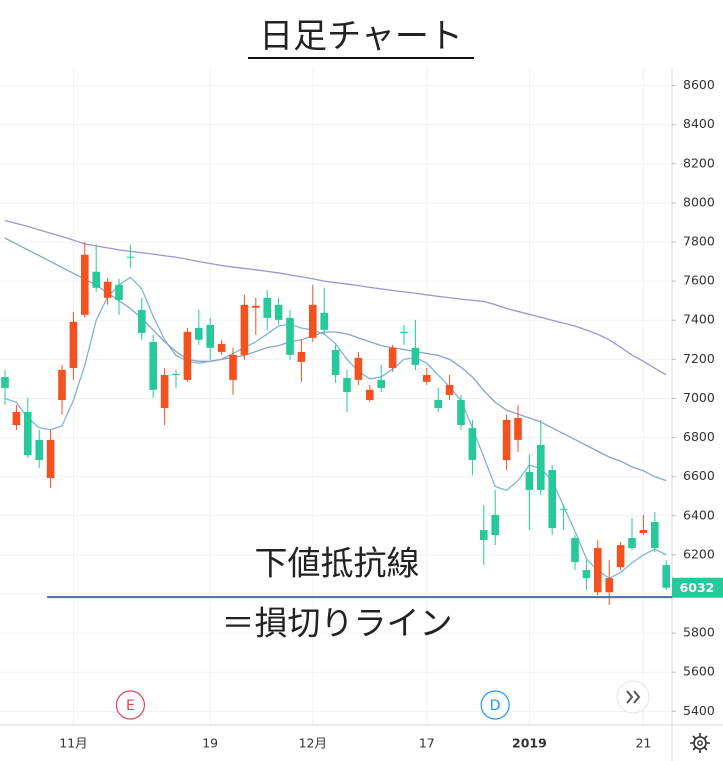  I want to click on last-price-box, so click(697, 587).